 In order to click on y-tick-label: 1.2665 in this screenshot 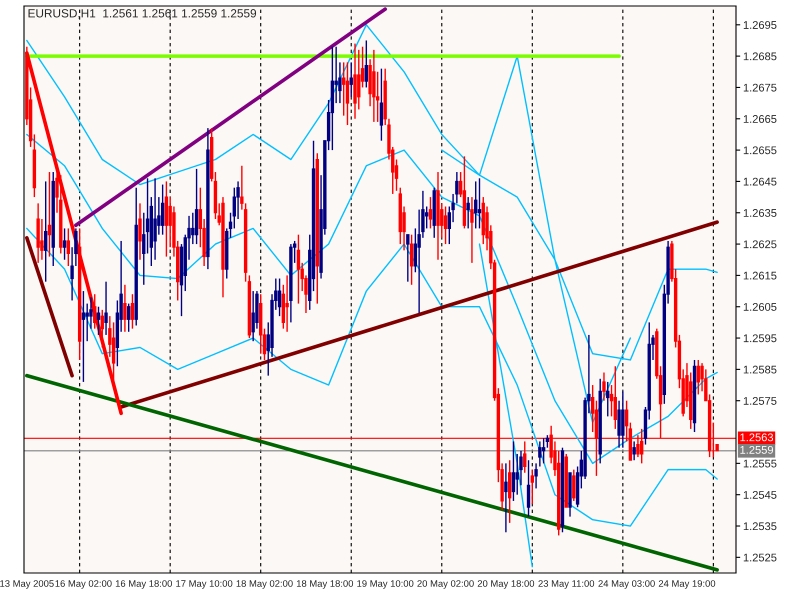, I will do `click(760, 119)`.